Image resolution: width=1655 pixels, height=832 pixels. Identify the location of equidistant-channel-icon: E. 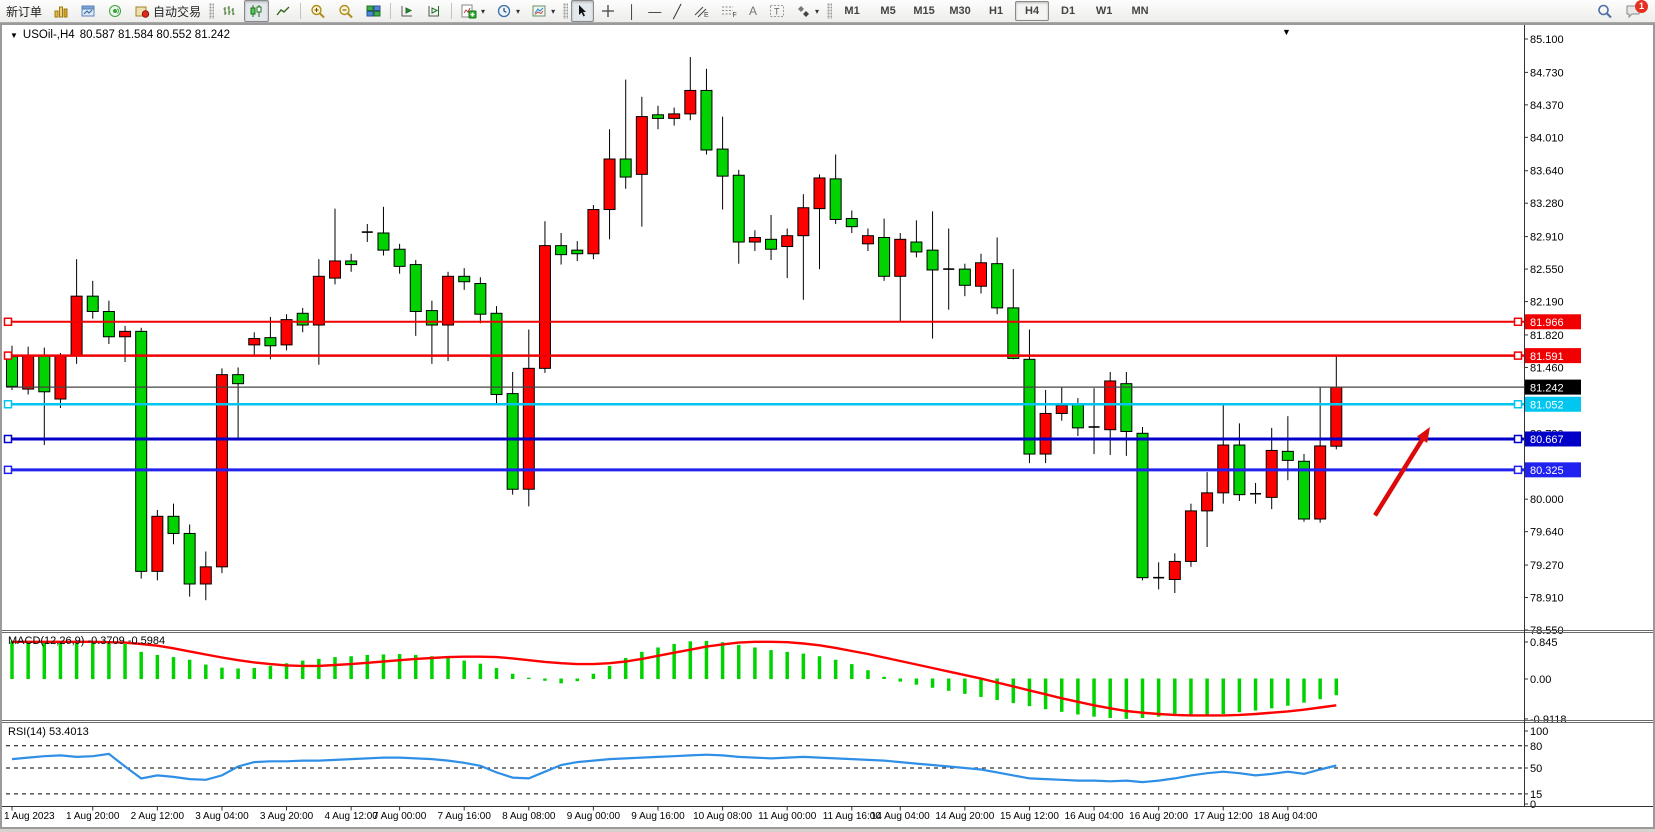
(701, 11).